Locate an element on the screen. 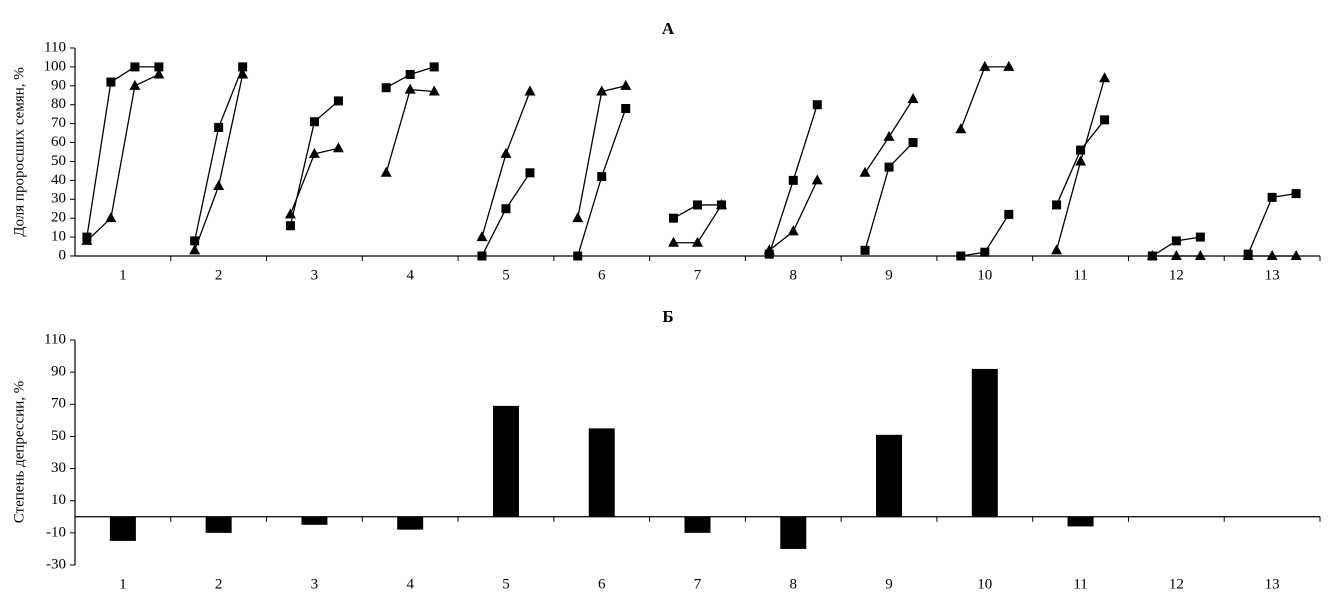 This screenshot has width=1329, height=597. y-tick-label: 40 is located at coordinates (58, 180).